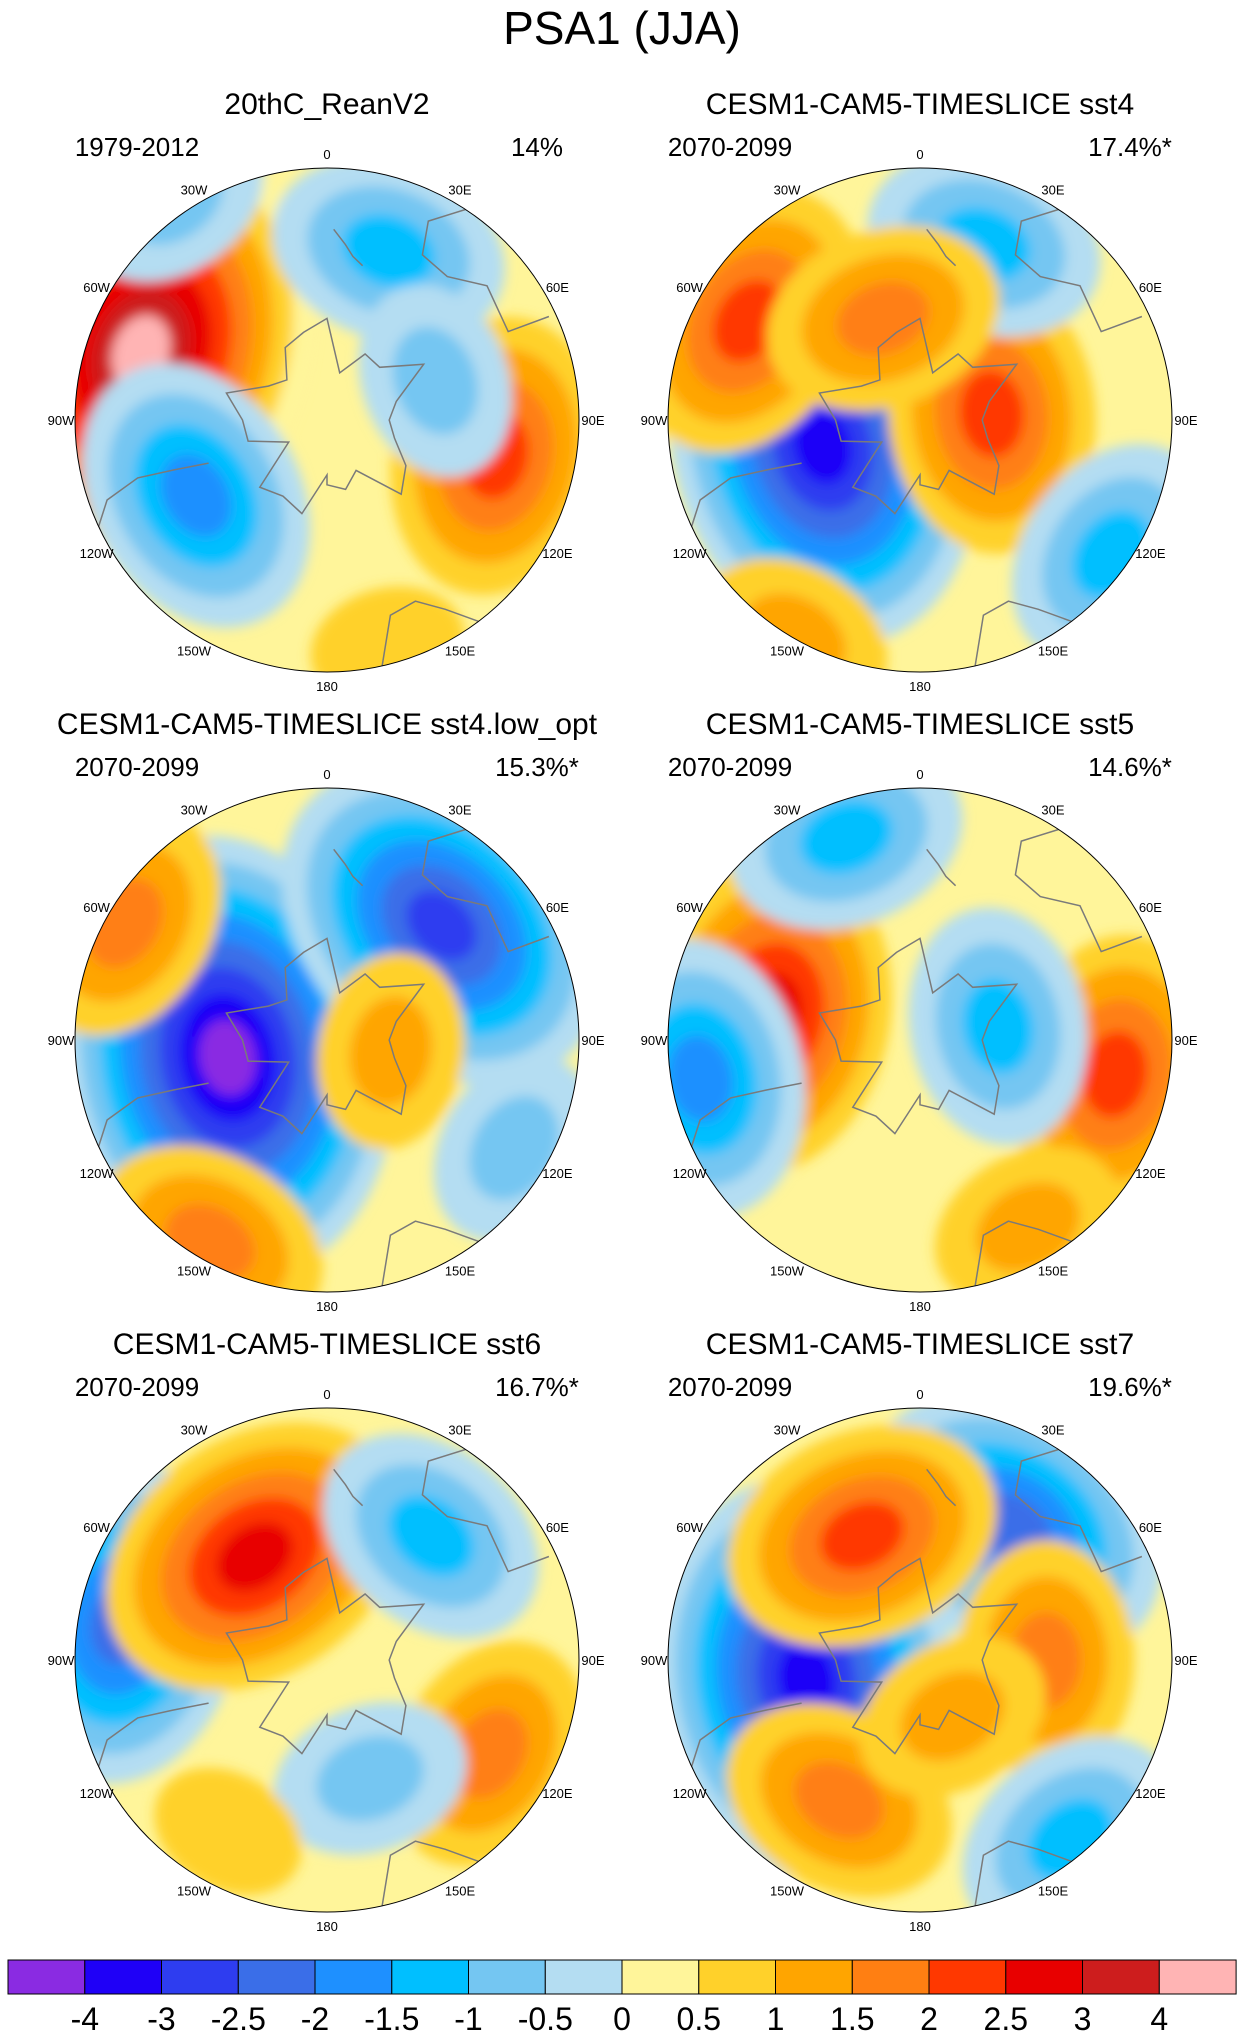 The height and width of the screenshot is (2042, 1244). Describe the element at coordinates (776, 2019) in the screenshot. I see `colorbar-label: 1` at that location.